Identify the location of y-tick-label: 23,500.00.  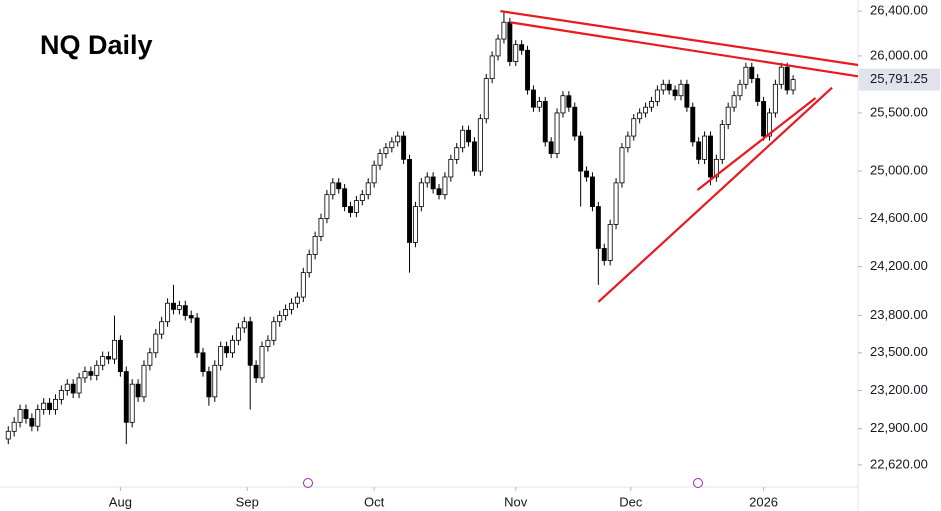
(899, 351).